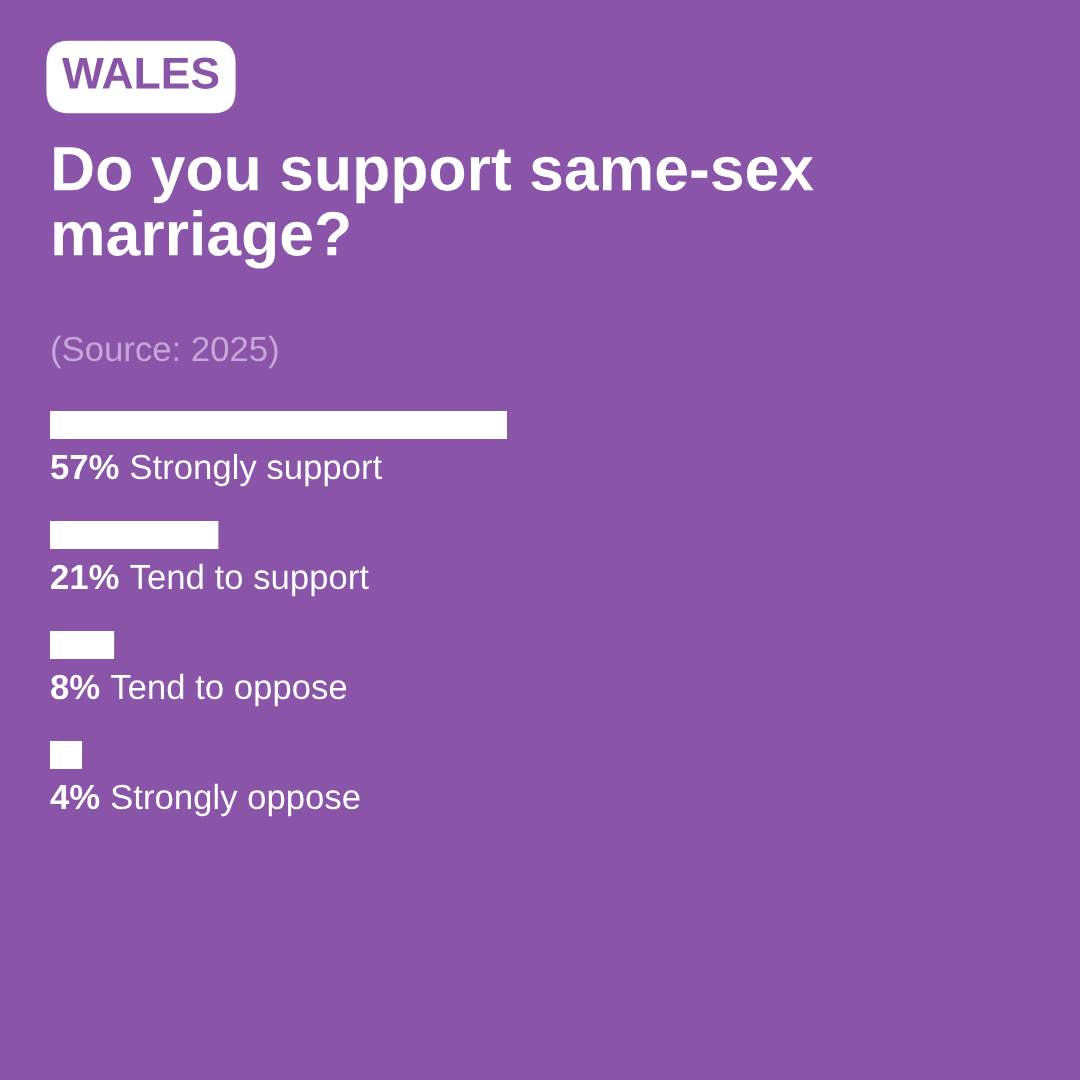  I want to click on data-label: 21%, so click(85, 577).